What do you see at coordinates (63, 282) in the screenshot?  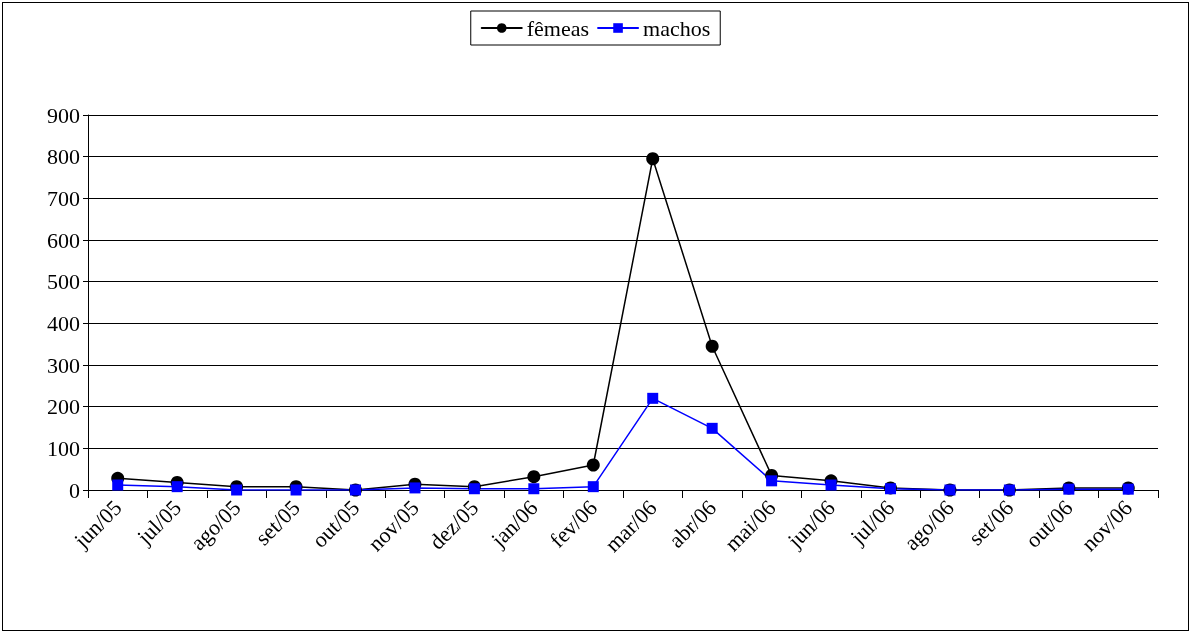 I see `y-tick-label: 500` at bounding box center [63, 282].